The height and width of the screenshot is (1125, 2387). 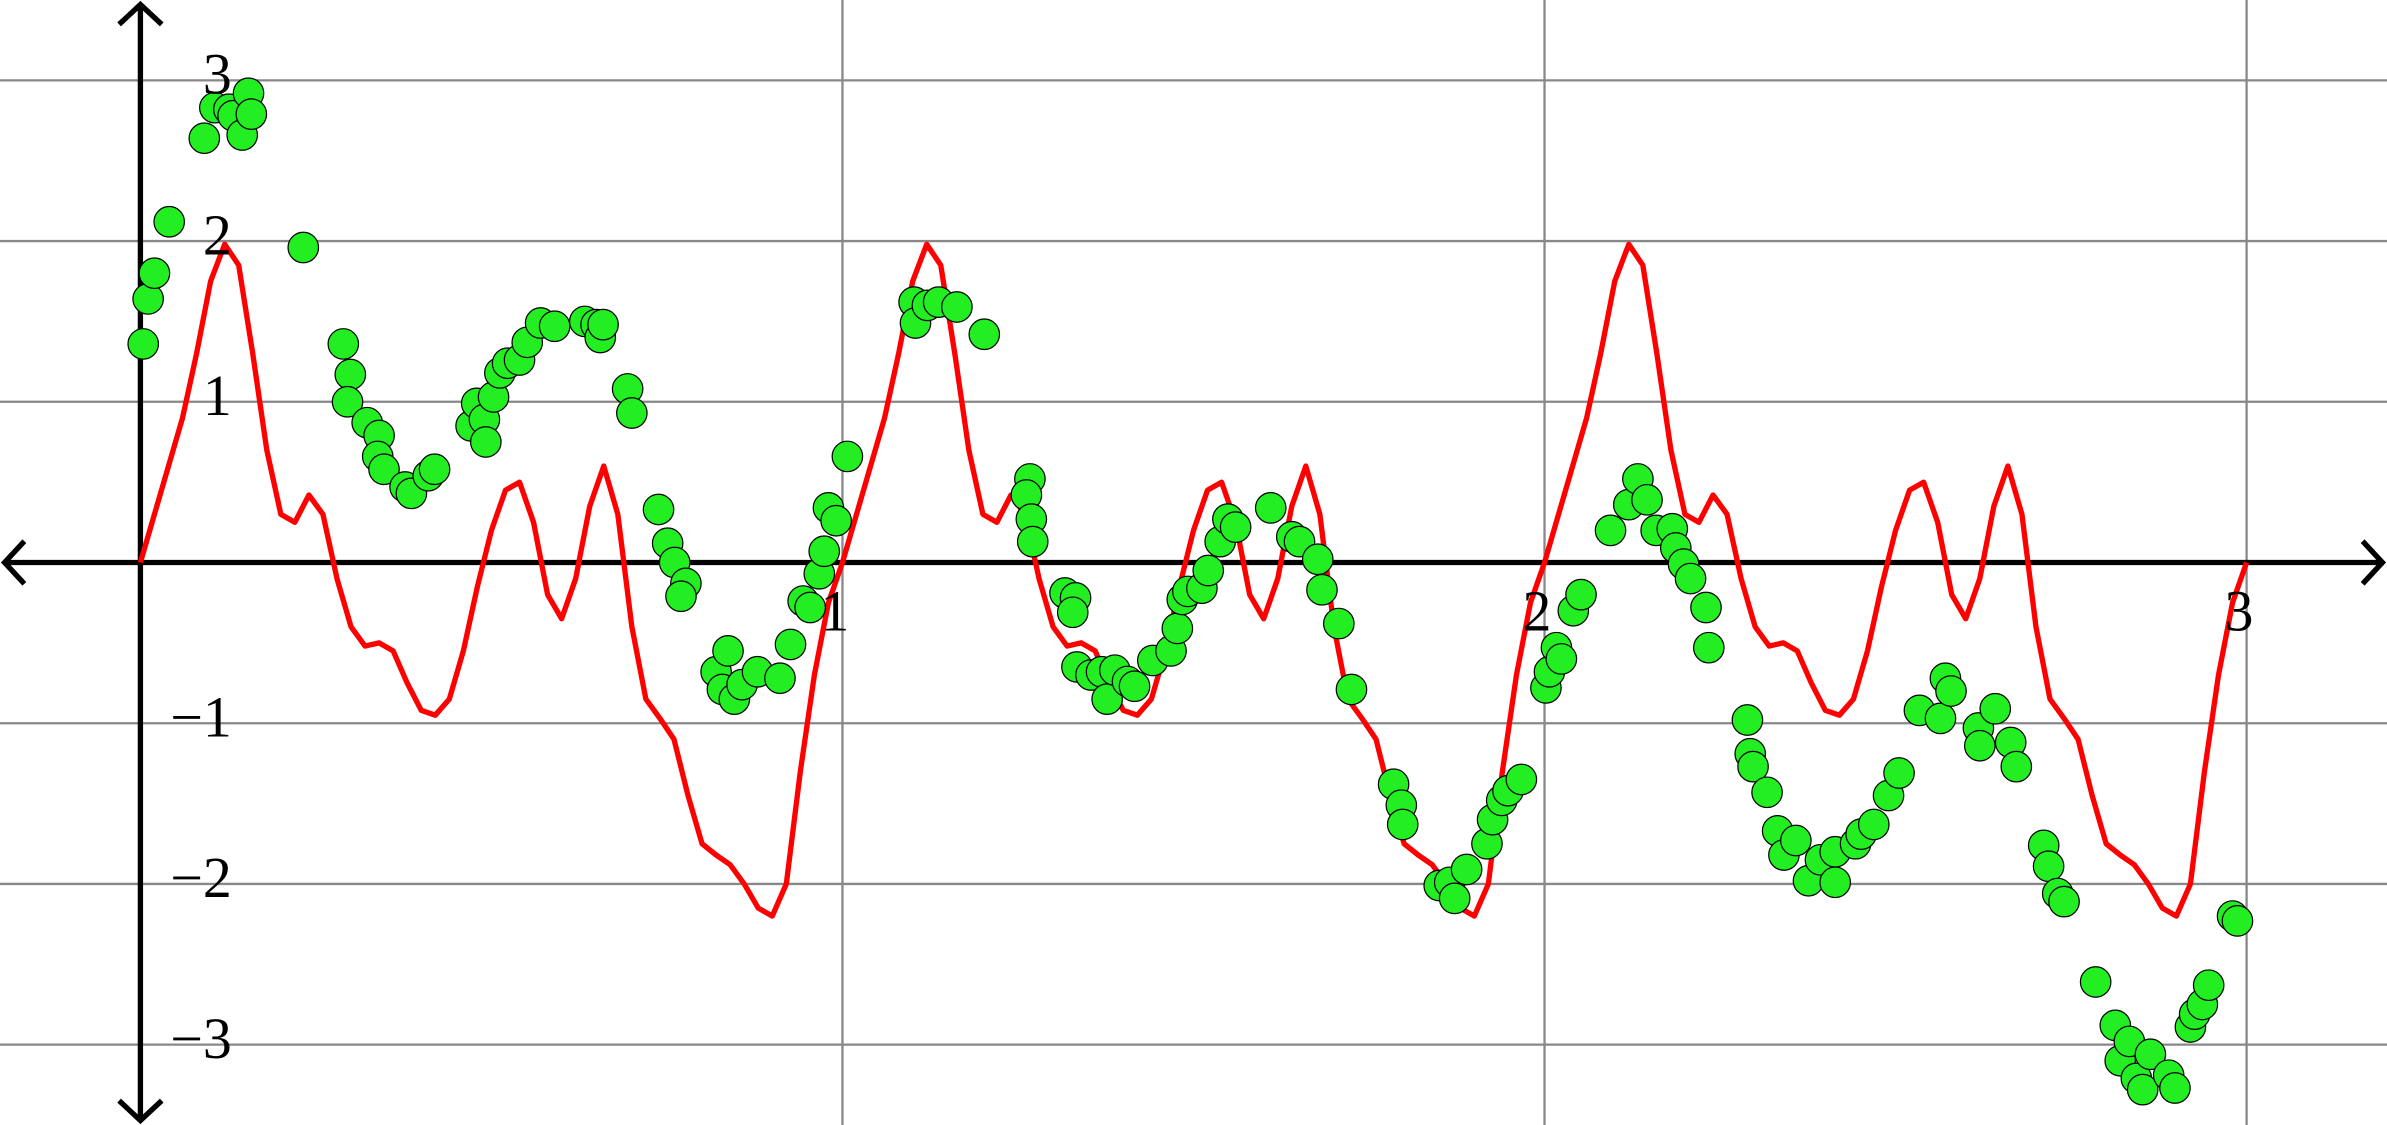 I want to click on y-tick-label: 1, so click(x=217, y=395).